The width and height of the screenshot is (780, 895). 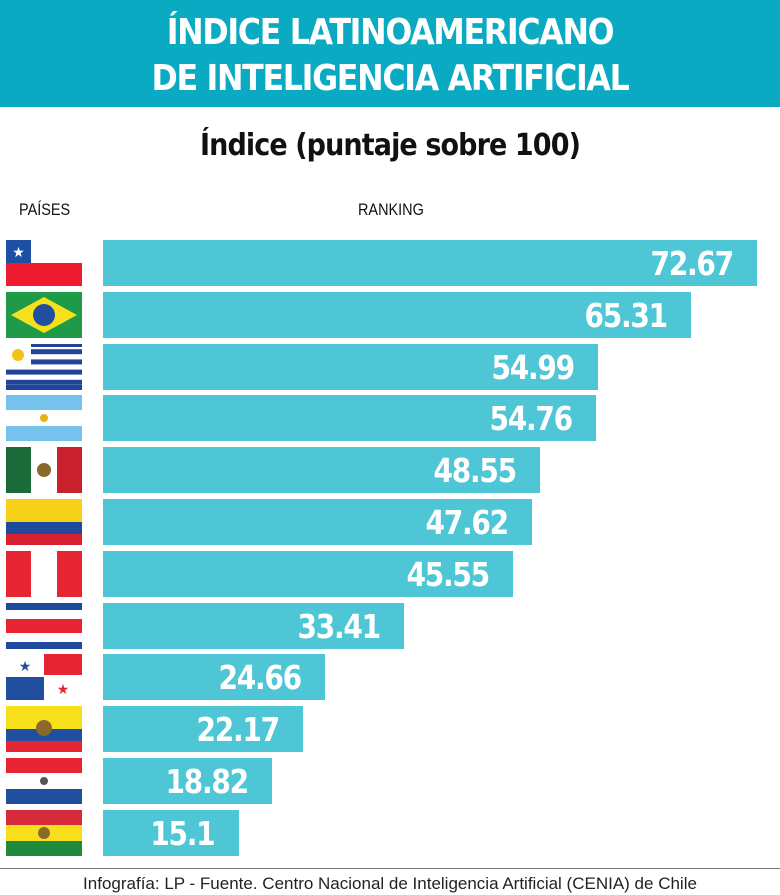 I want to click on chart-title: Índice (puntaje sobre 100), so click(x=390, y=145).